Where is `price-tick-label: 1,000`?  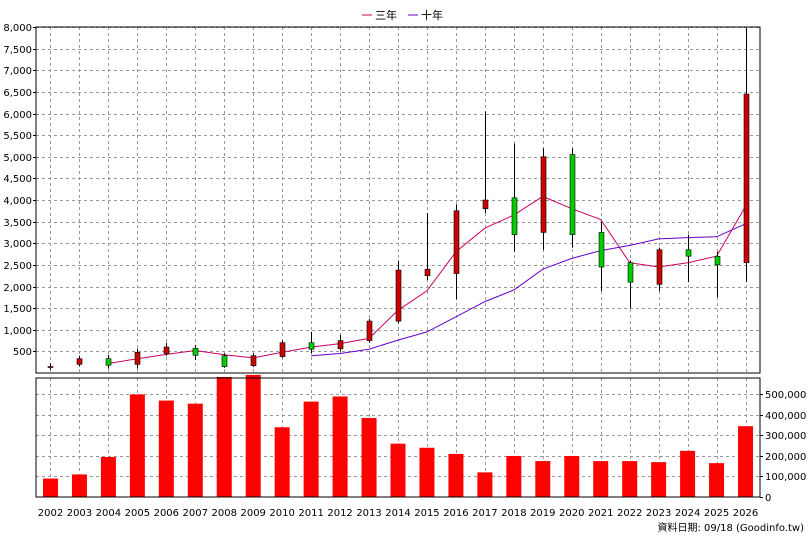 price-tick-label: 1,000 is located at coordinates (17, 331).